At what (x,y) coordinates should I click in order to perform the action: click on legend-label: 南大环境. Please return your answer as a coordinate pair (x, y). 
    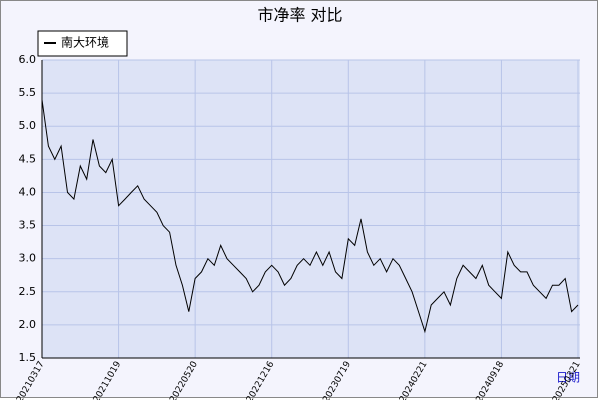
    Looking at the image, I should click on (85, 42).